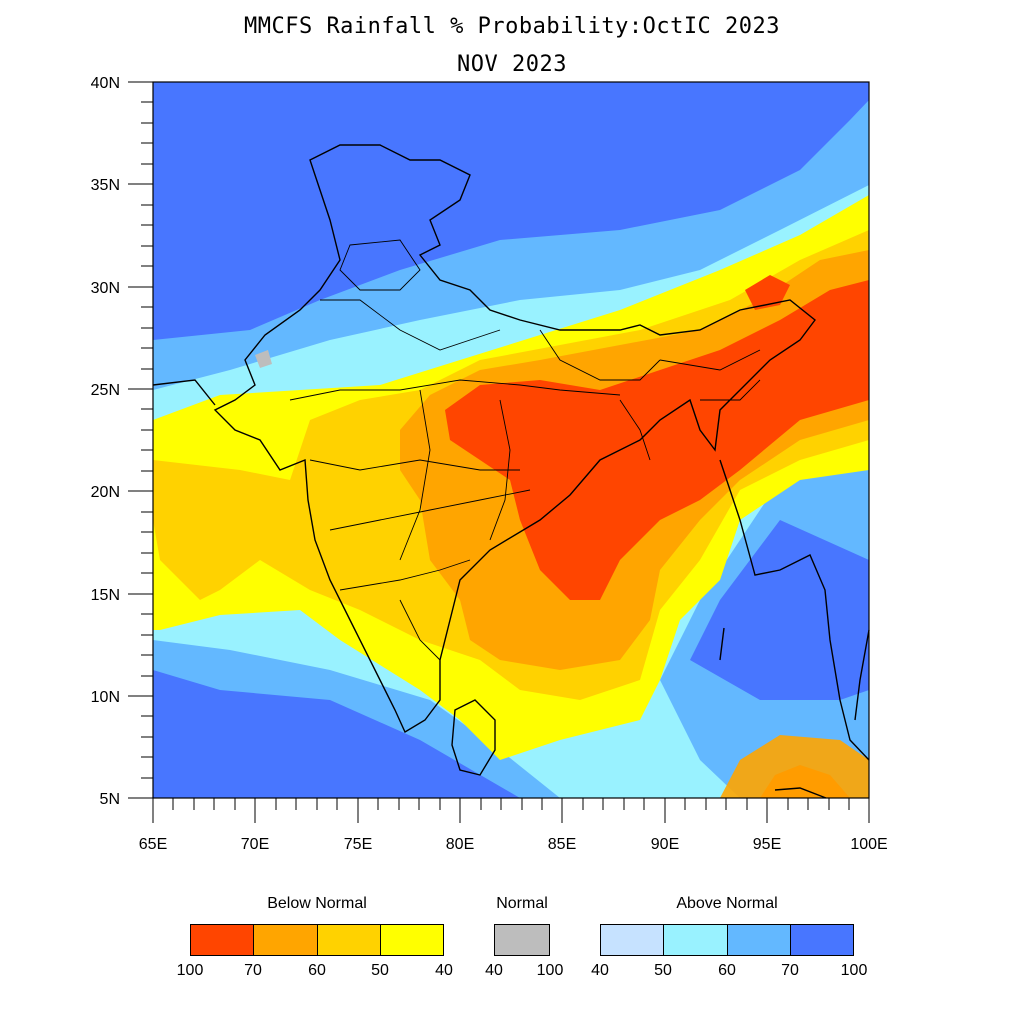 This screenshot has width=1024, height=1029. Describe the element at coordinates (767, 292) in the screenshot. I see `field-below-normal-high-nw` at that location.